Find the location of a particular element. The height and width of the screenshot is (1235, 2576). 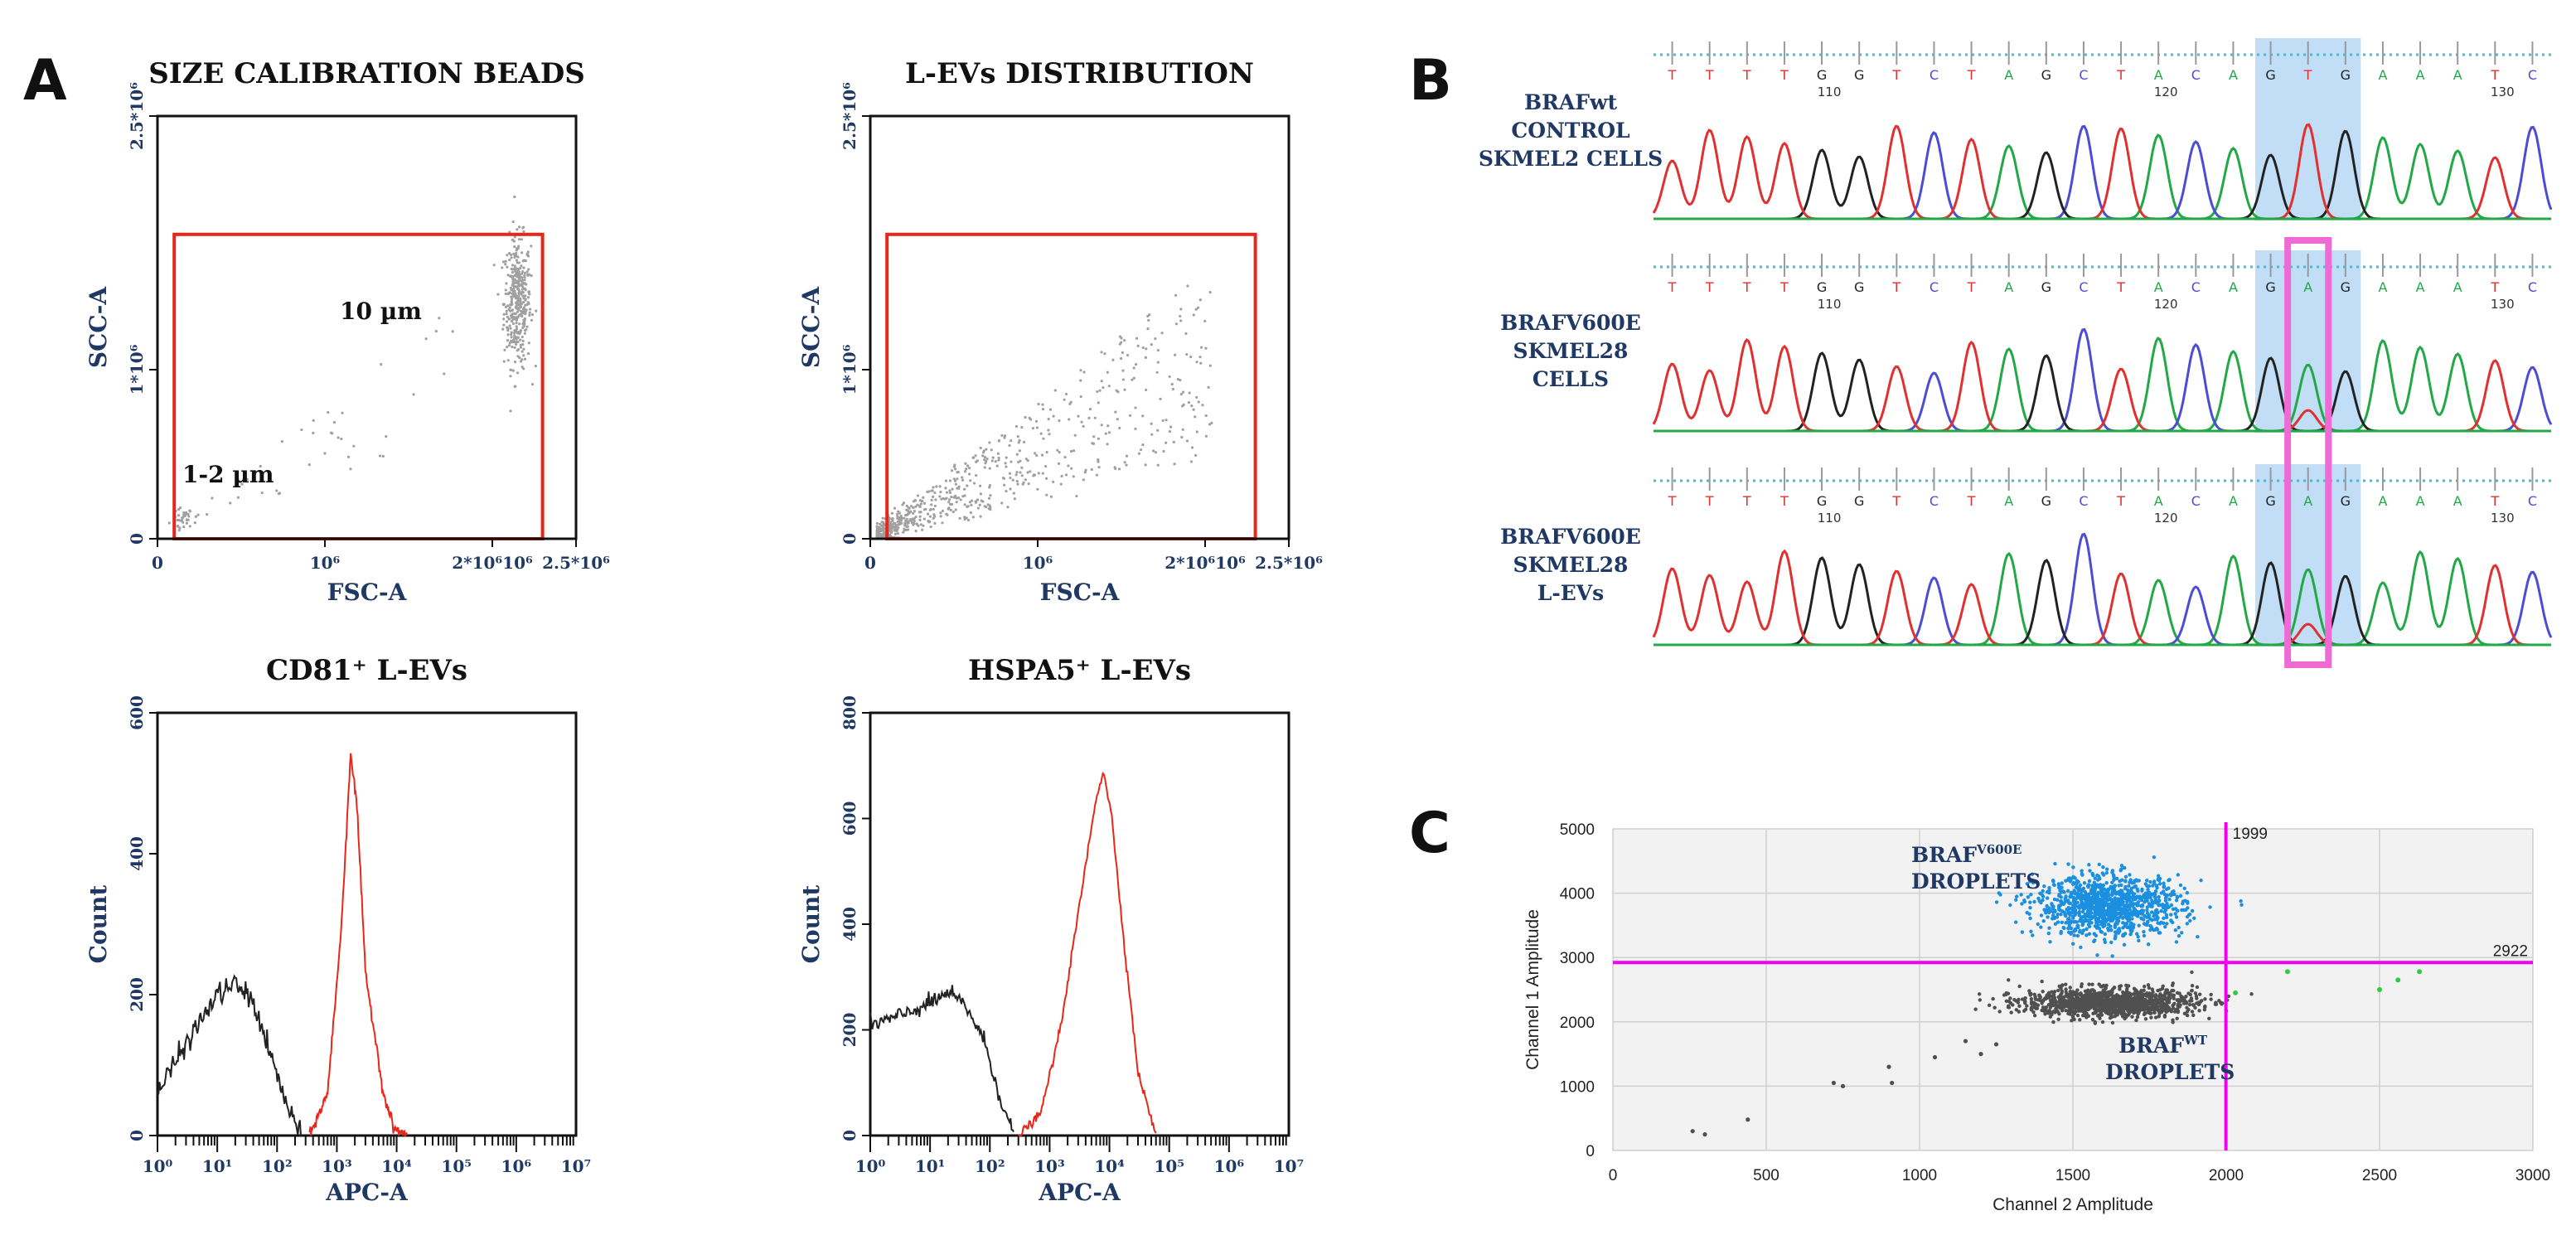

y-tick-label: 2.5*10⁶ is located at coordinates (849, 116).